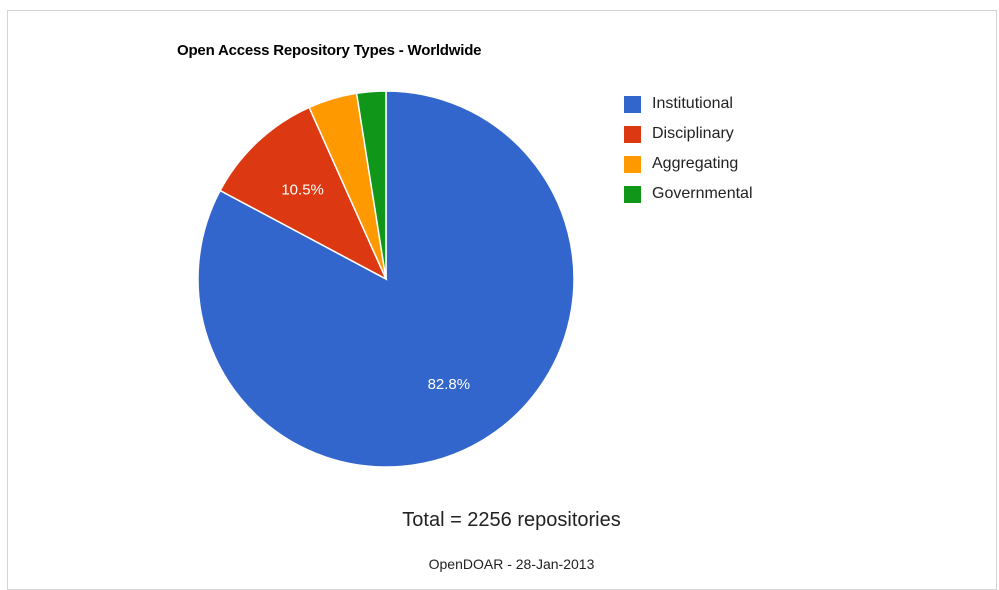 This screenshot has width=999, height=590. Describe the element at coordinates (632, 134) in the screenshot. I see `legend-swatch-disciplinary` at that location.